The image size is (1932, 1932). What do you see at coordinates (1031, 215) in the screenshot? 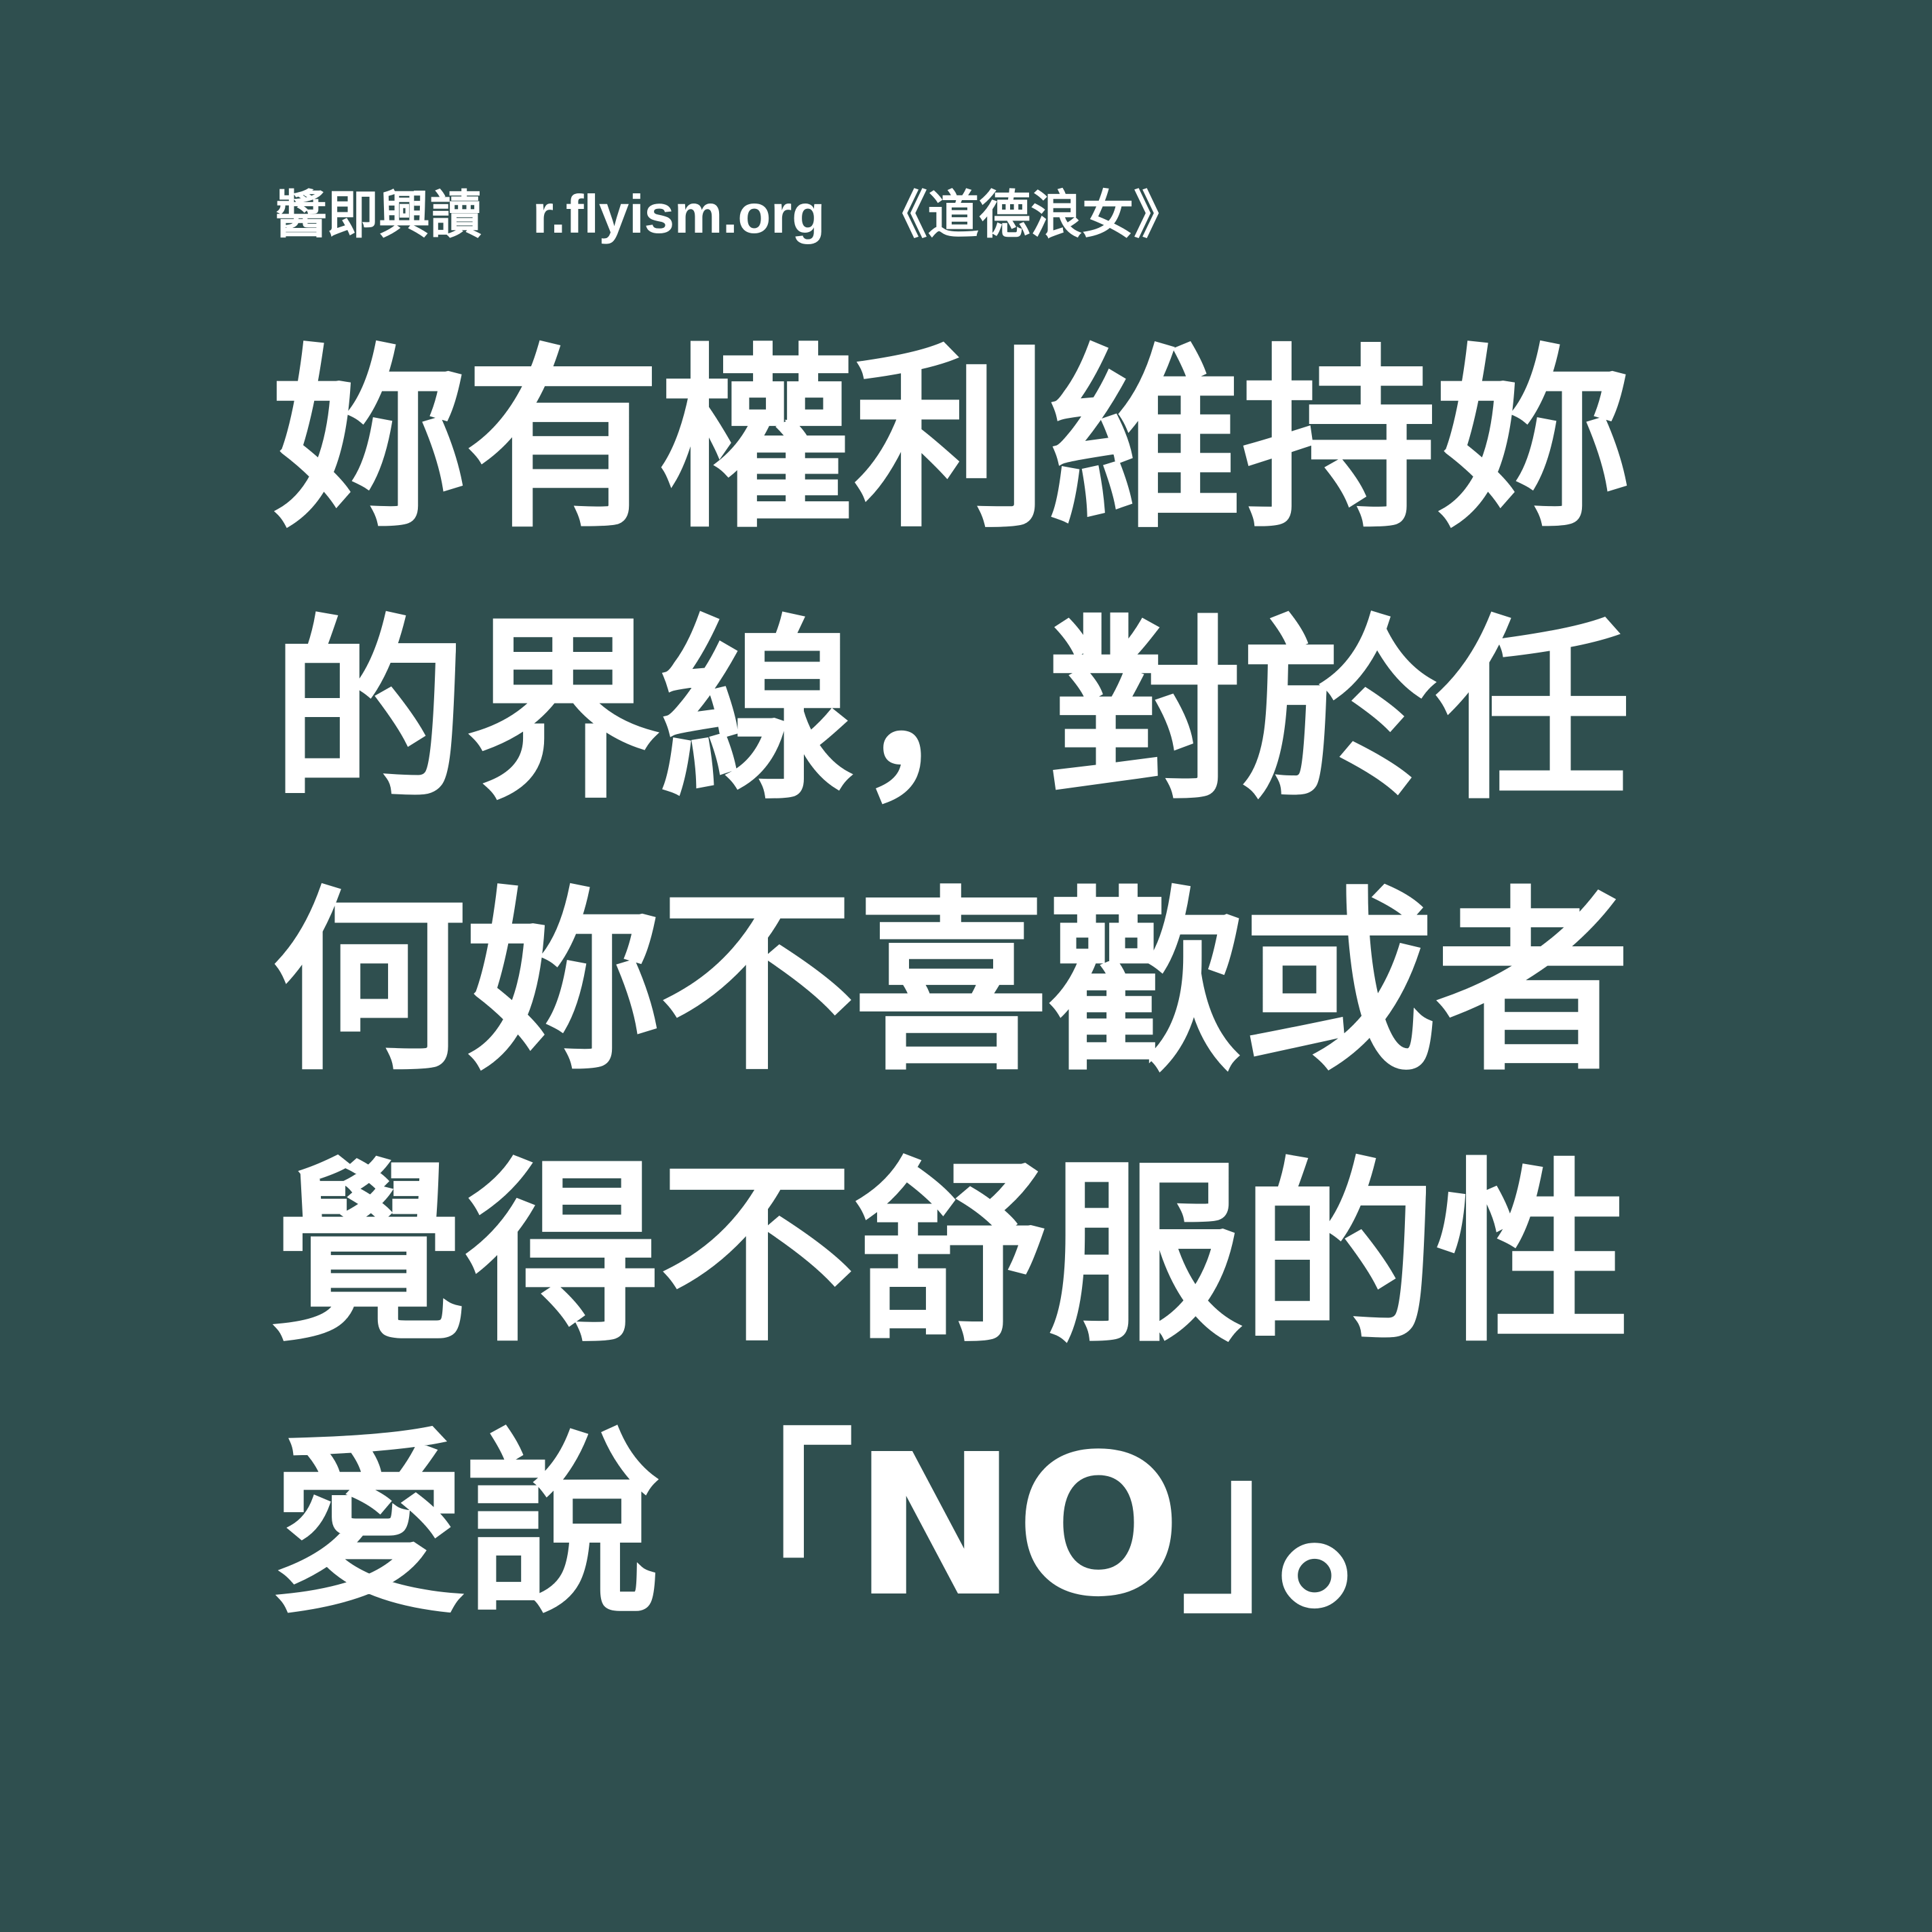
I see `book-title: 《道德浪女》` at bounding box center [1031, 215].